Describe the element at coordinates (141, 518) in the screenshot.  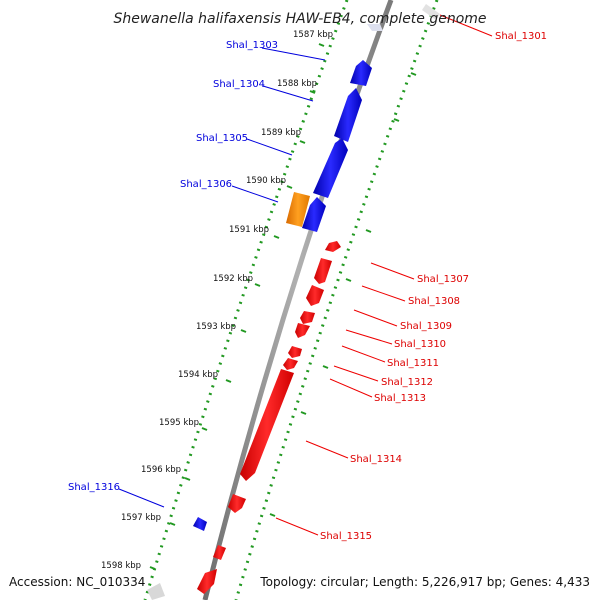
I see `kbp-label-1597: 1597 kbp` at that location.